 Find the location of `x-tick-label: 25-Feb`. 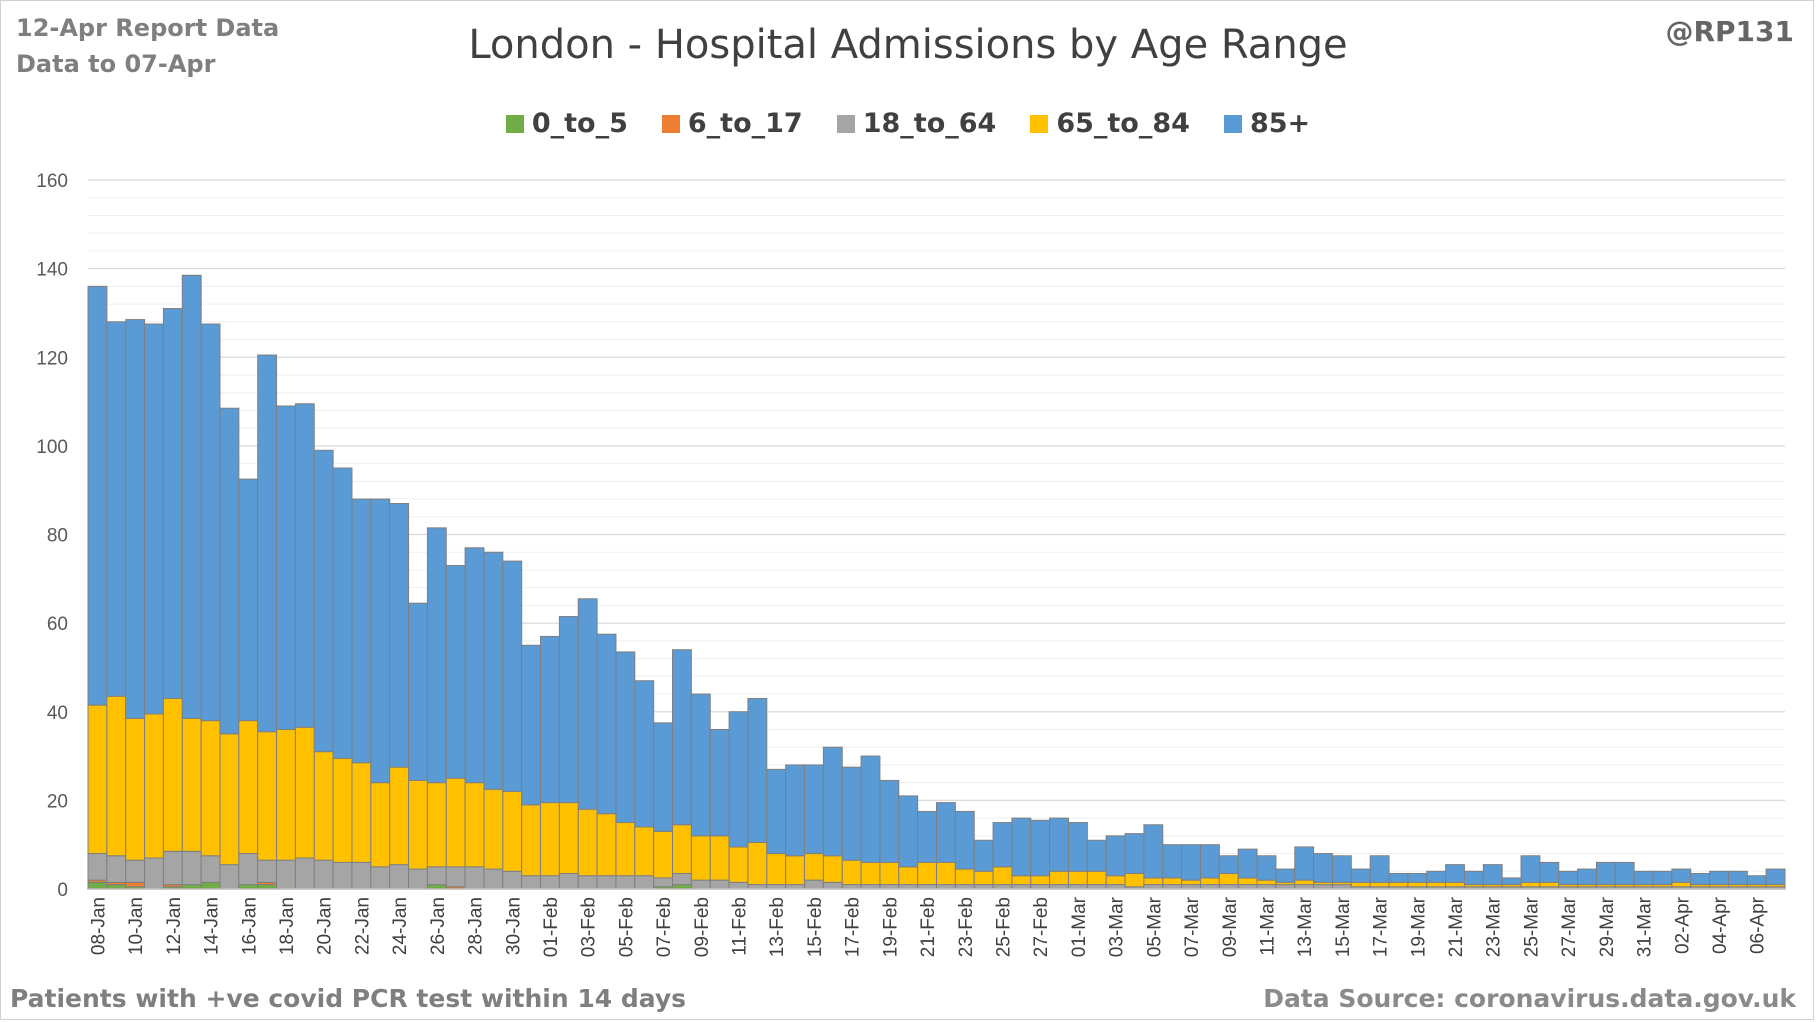

x-tick-label: 25-Feb is located at coordinates (1003, 927).